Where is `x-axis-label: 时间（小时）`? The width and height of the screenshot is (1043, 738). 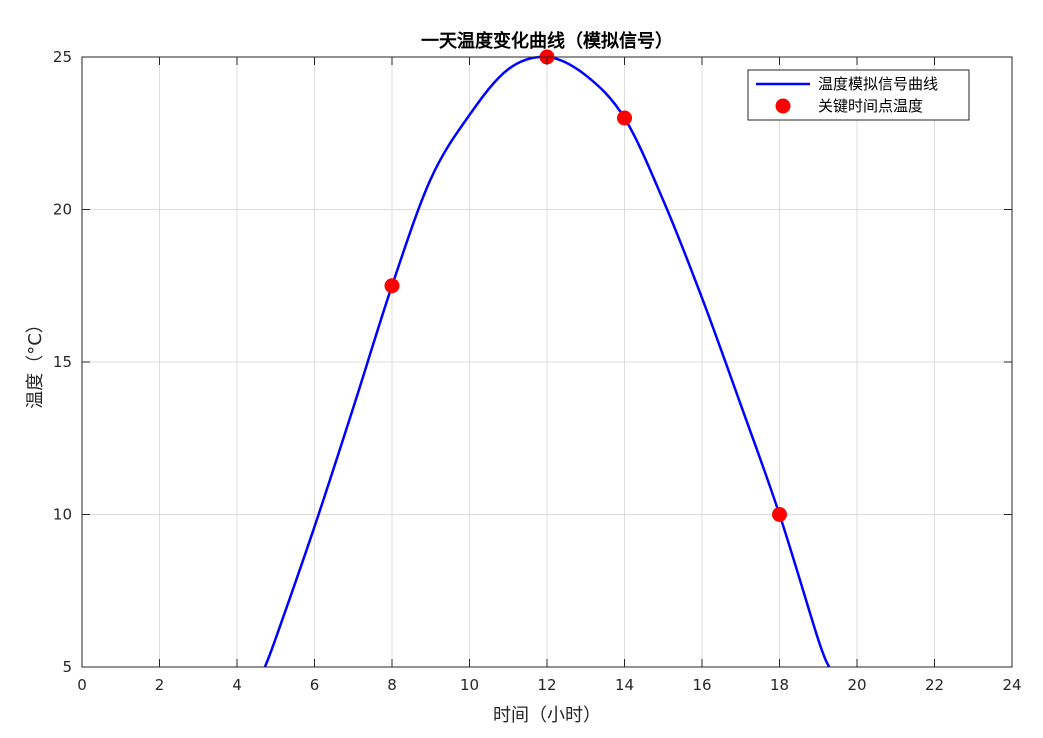 x-axis-label: 时间（小时） is located at coordinates (547, 715).